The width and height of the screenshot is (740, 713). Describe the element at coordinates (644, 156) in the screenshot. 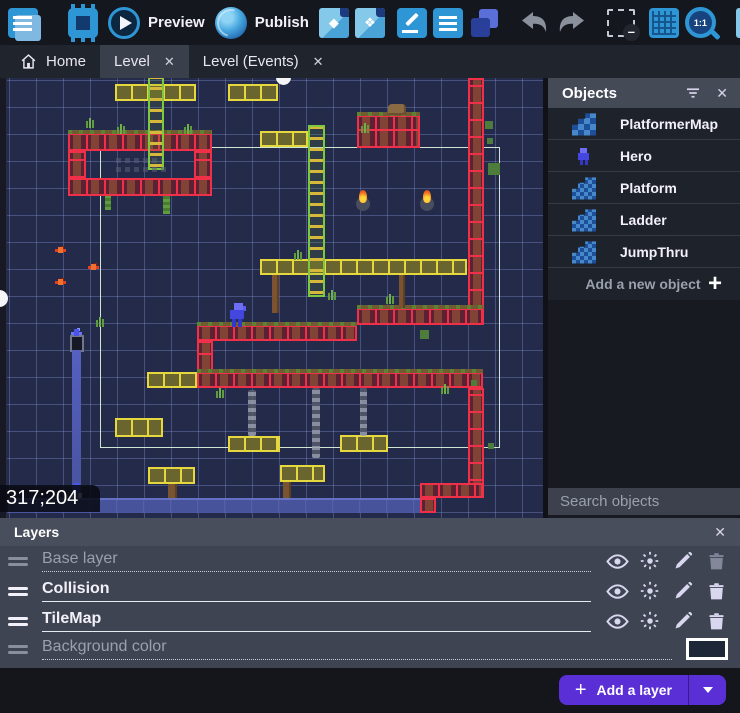

I see `object-item-hero: Hero` at that location.